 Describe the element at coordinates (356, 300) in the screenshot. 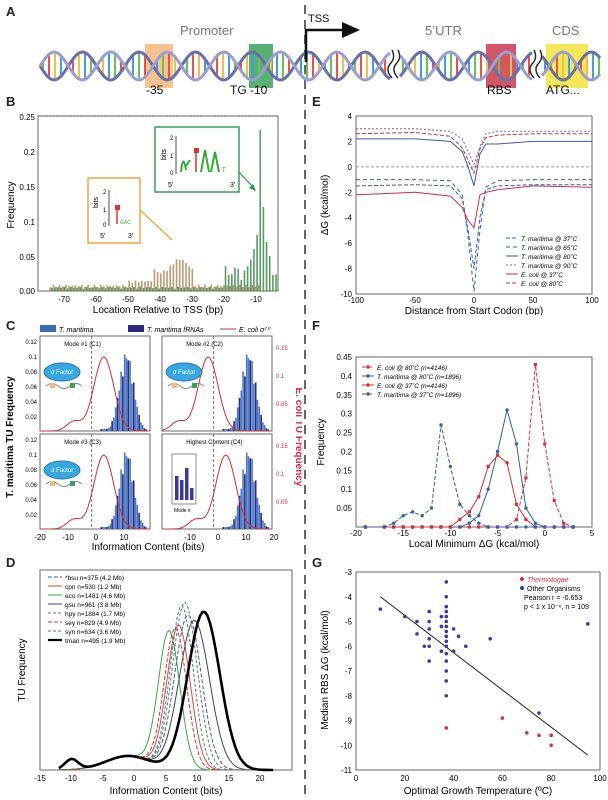

I see `e-xtick: -100` at that location.